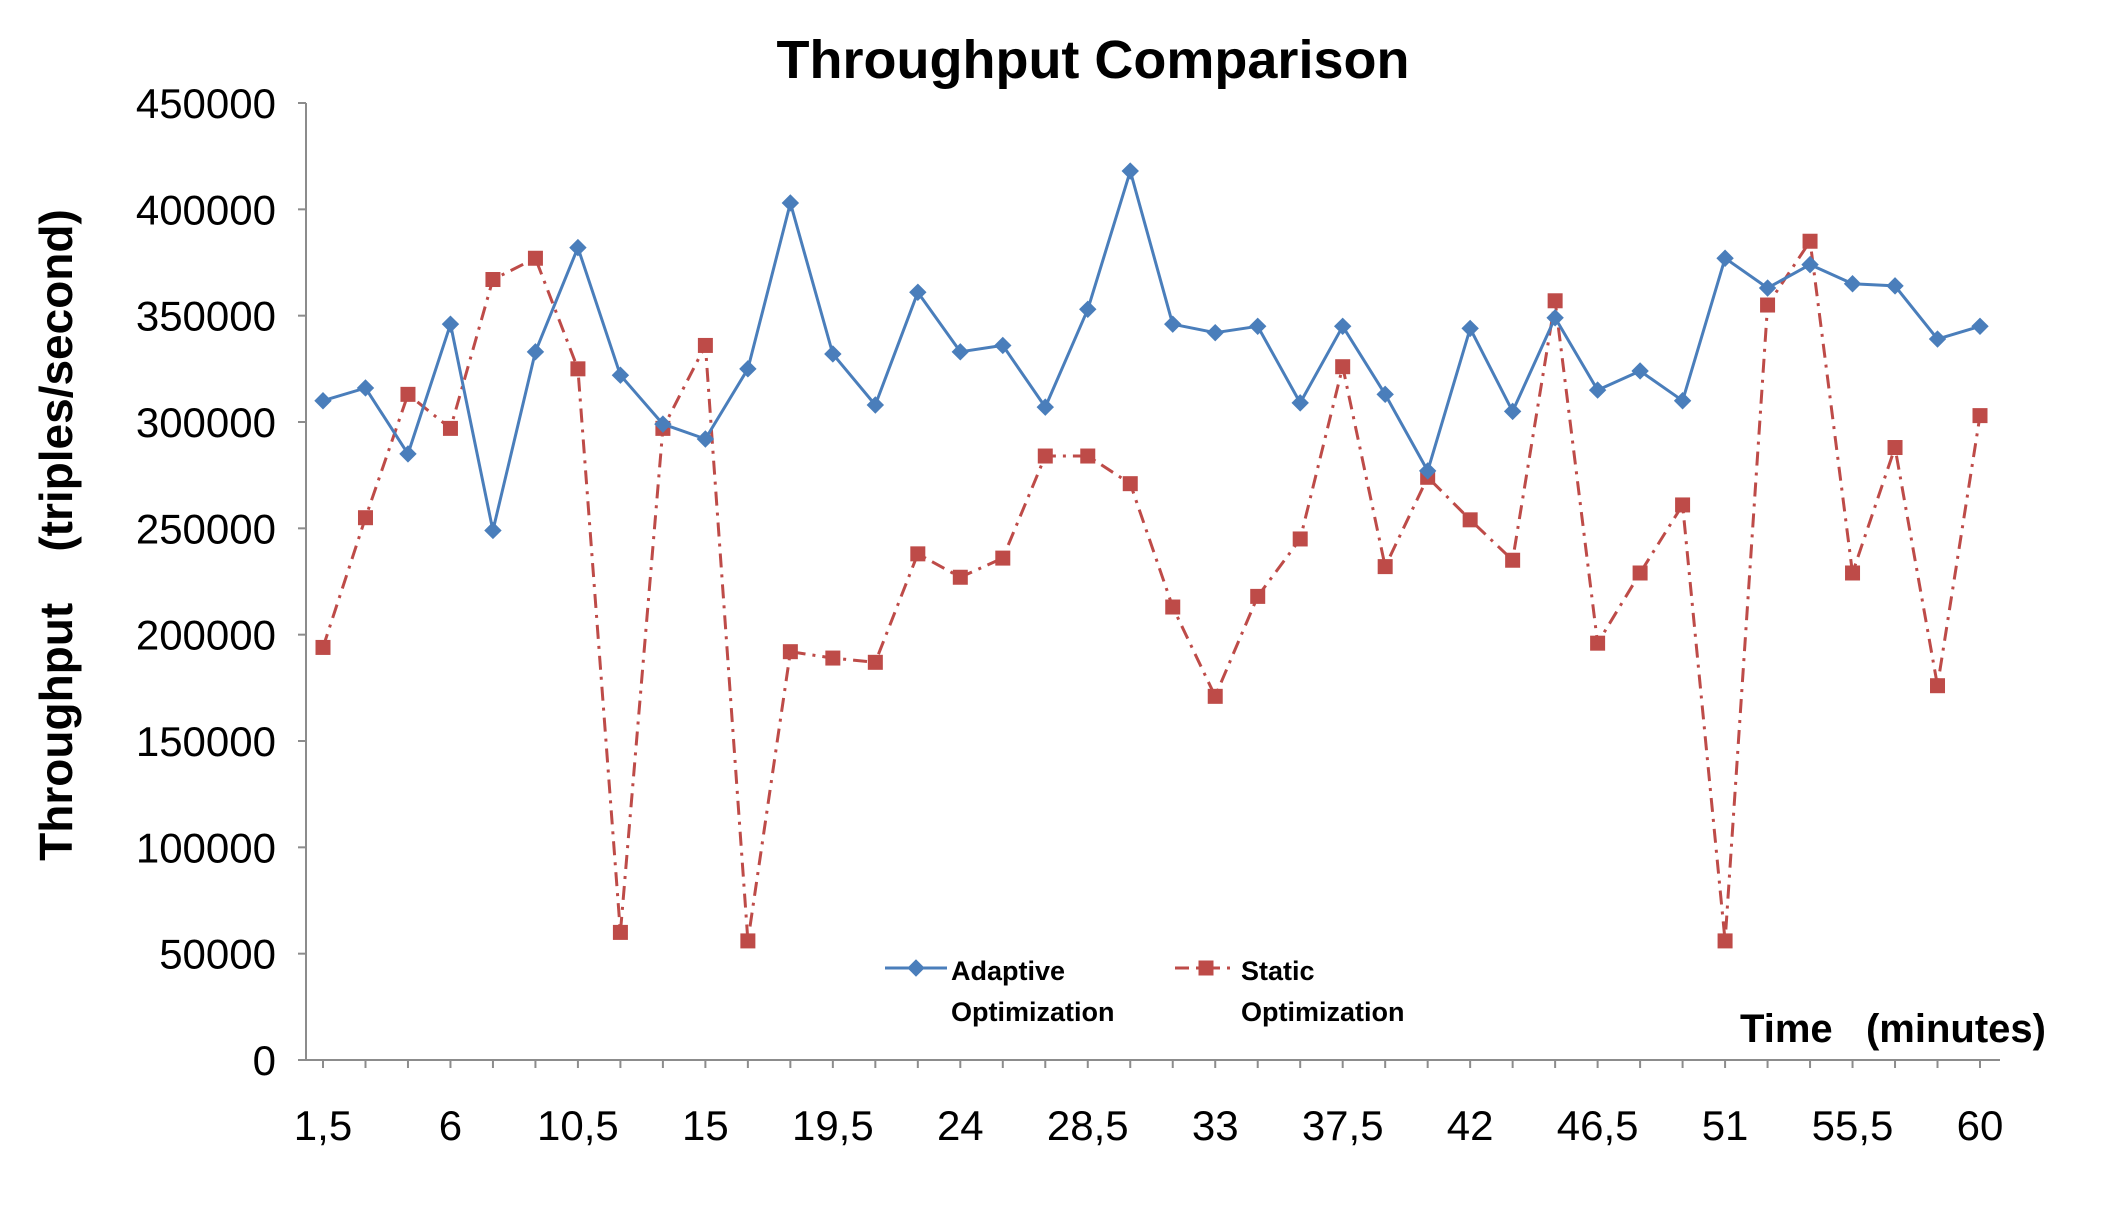 This screenshot has height=1230, width=2106. I want to click on y-tick-label: 250000, so click(206, 528).